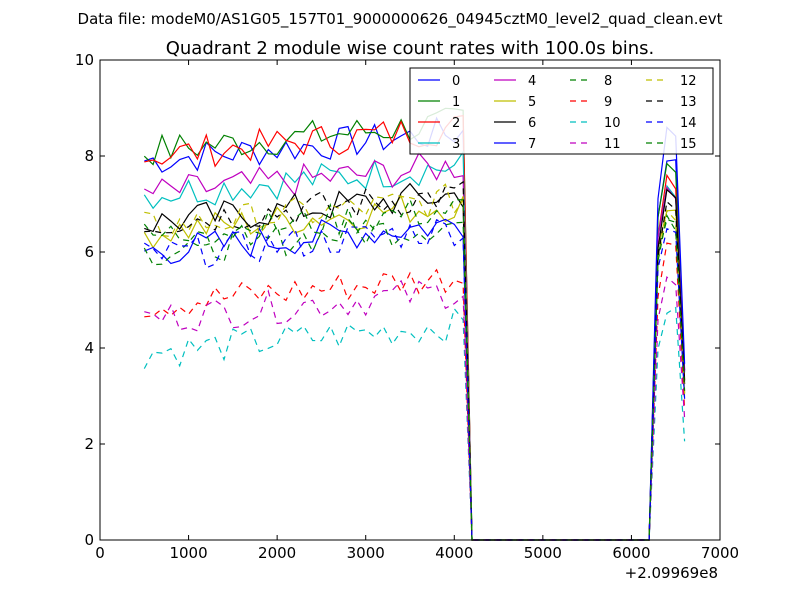 The width and height of the screenshot is (800, 600). What do you see at coordinates (89, 444) in the screenshot?
I see `y-tick-label: 2` at bounding box center [89, 444].